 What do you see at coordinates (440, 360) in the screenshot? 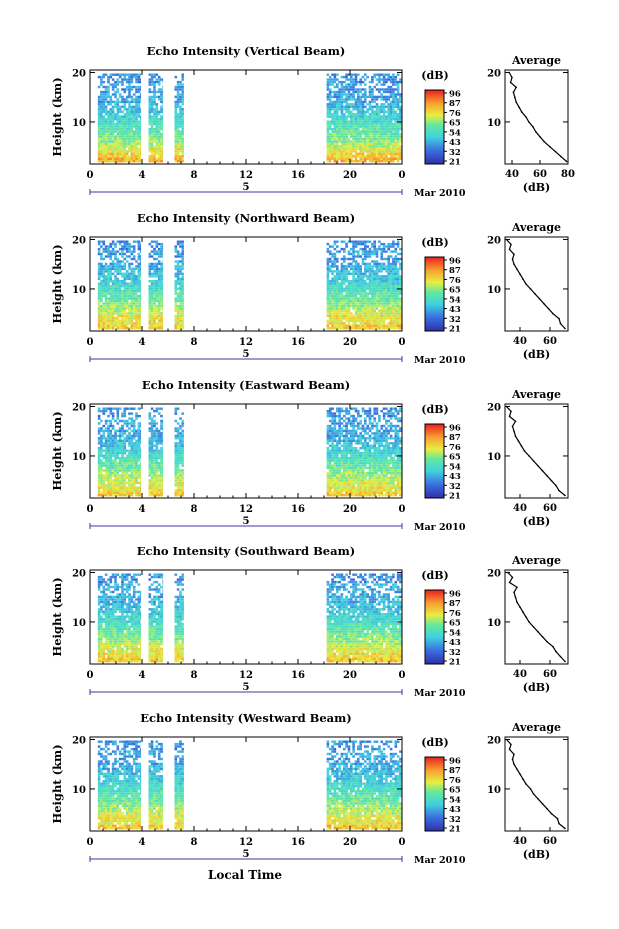
I see `date-label: Mar 2010` at bounding box center [440, 360].